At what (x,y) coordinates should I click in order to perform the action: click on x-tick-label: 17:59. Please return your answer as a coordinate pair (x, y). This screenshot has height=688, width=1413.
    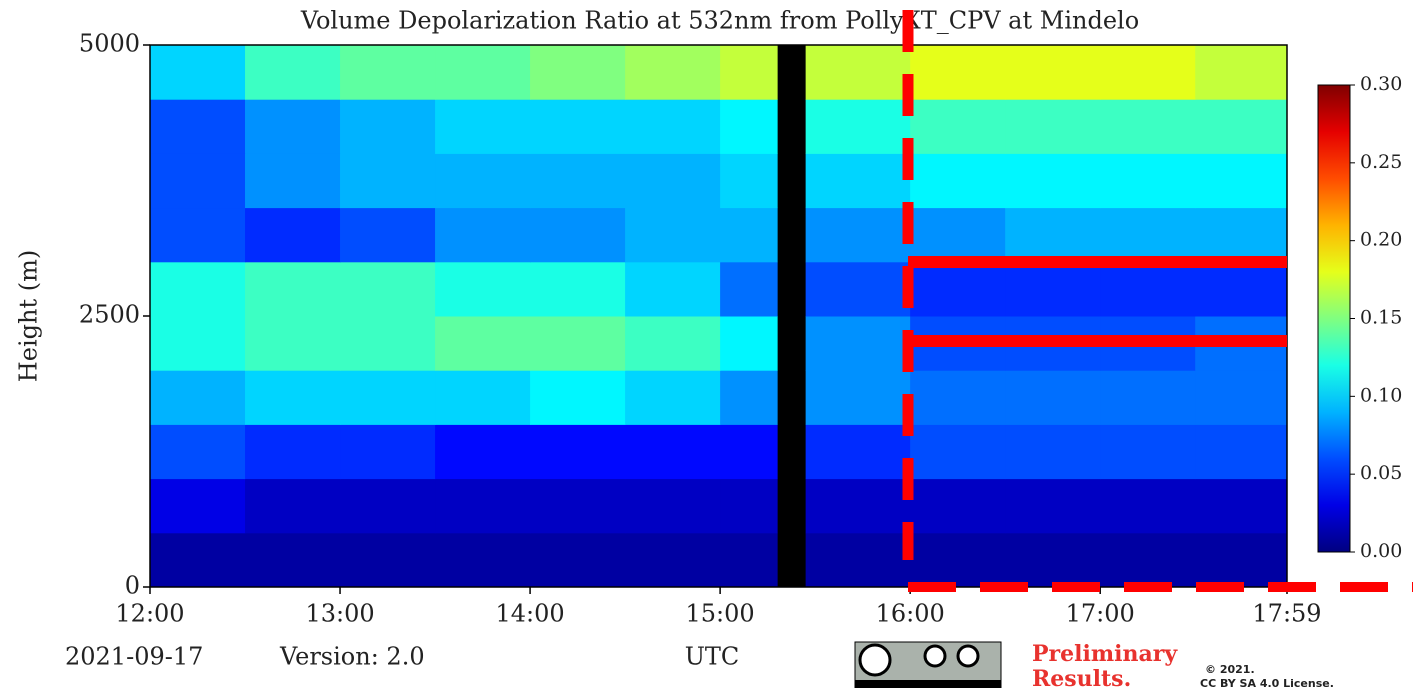
    Looking at the image, I should click on (1286, 614).